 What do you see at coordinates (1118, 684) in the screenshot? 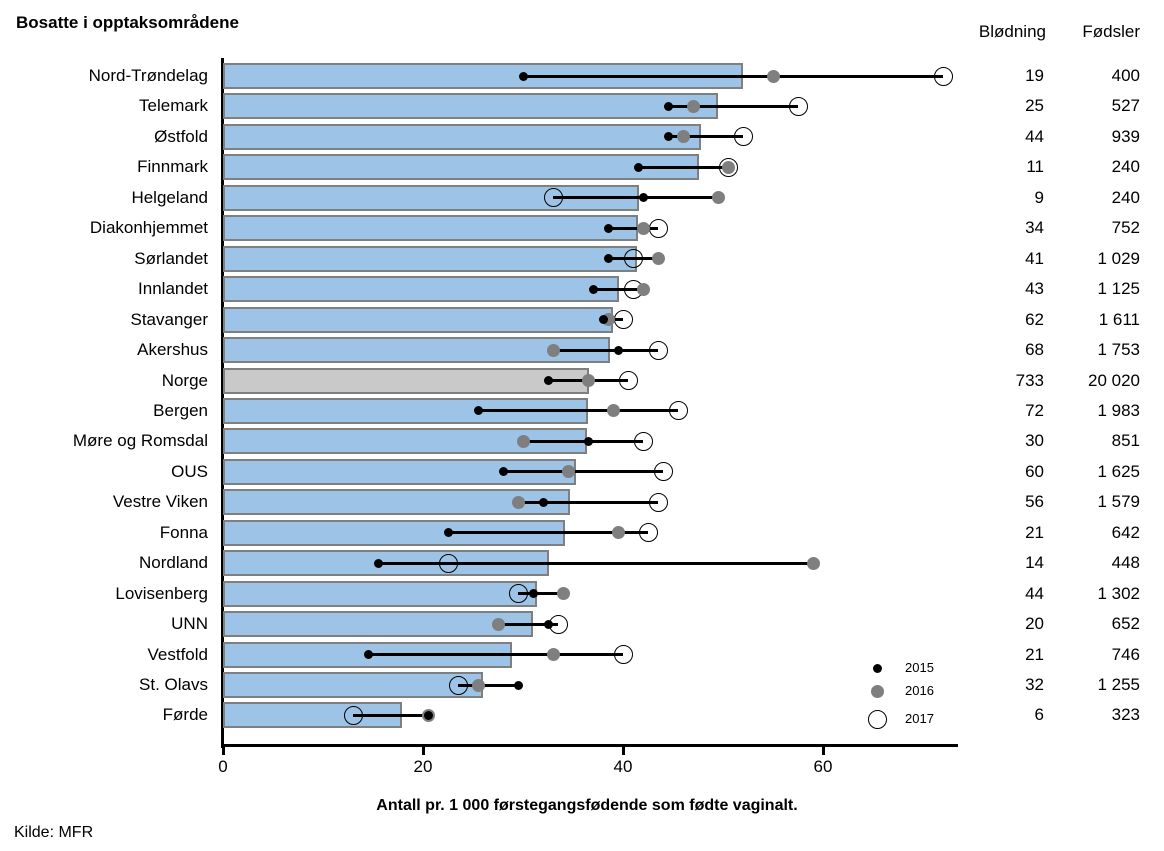
I see `value-fodsler: 1 255` at bounding box center [1118, 684].